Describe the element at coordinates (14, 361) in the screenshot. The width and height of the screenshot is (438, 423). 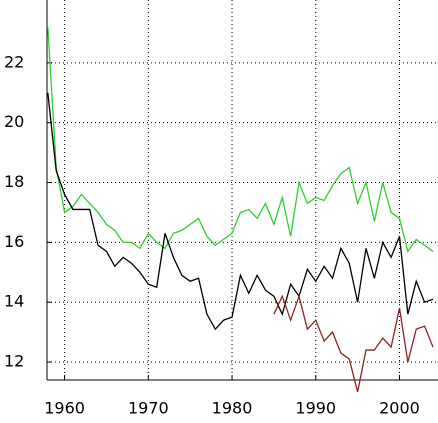
I see `y-tick-label: 12` at that location.